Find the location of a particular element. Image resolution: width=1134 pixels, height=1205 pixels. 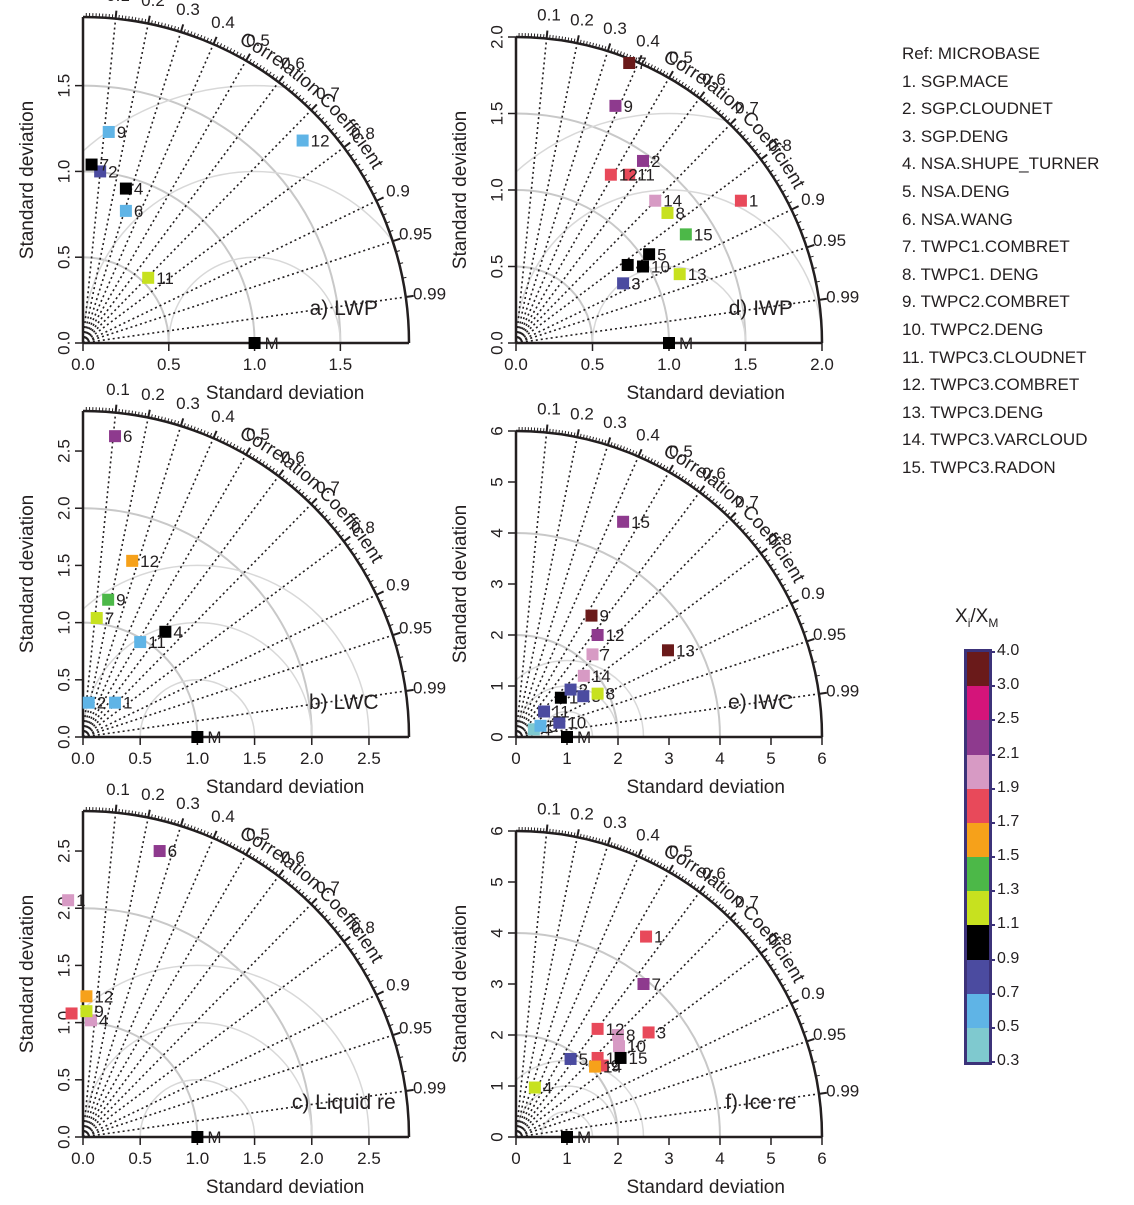

data-point-label: 7 is located at coordinates (605, 654).